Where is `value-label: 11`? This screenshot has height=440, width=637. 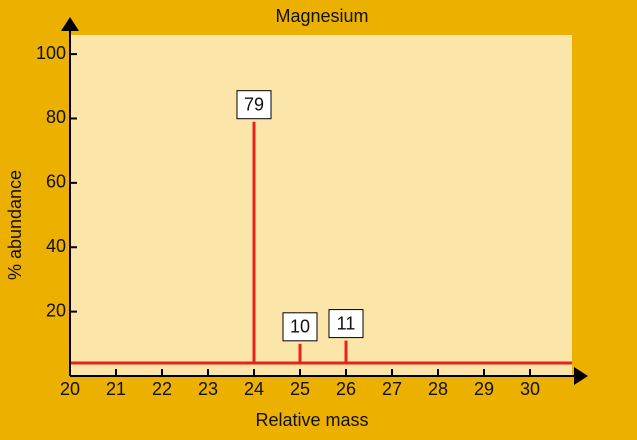
value-label: 11 is located at coordinates (346, 323).